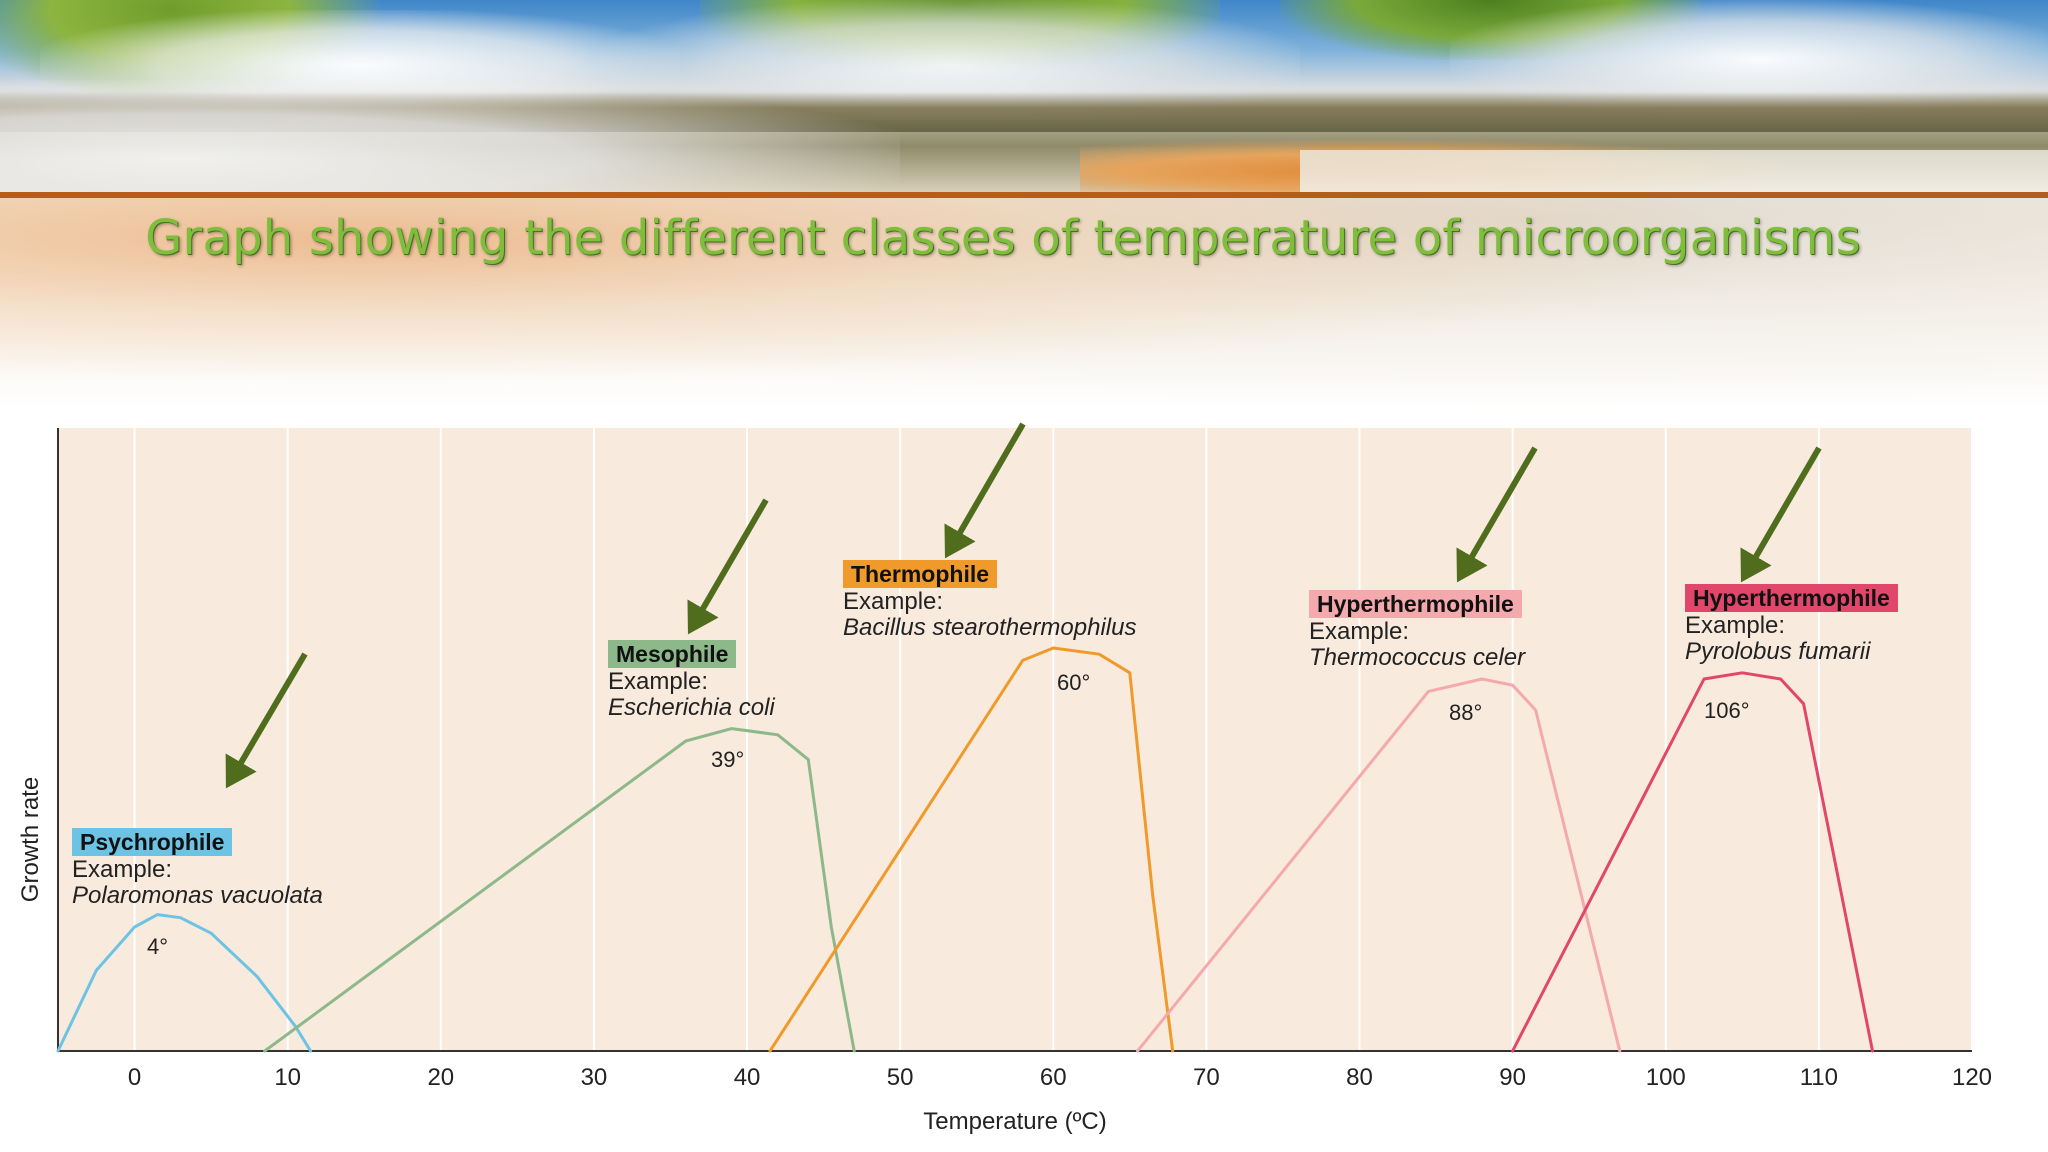 The height and width of the screenshot is (1152, 2048). What do you see at coordinates (440, 1077) in the screenshot?
I see `x-tick-label-20: 20` at bounding box center [440, 1077].